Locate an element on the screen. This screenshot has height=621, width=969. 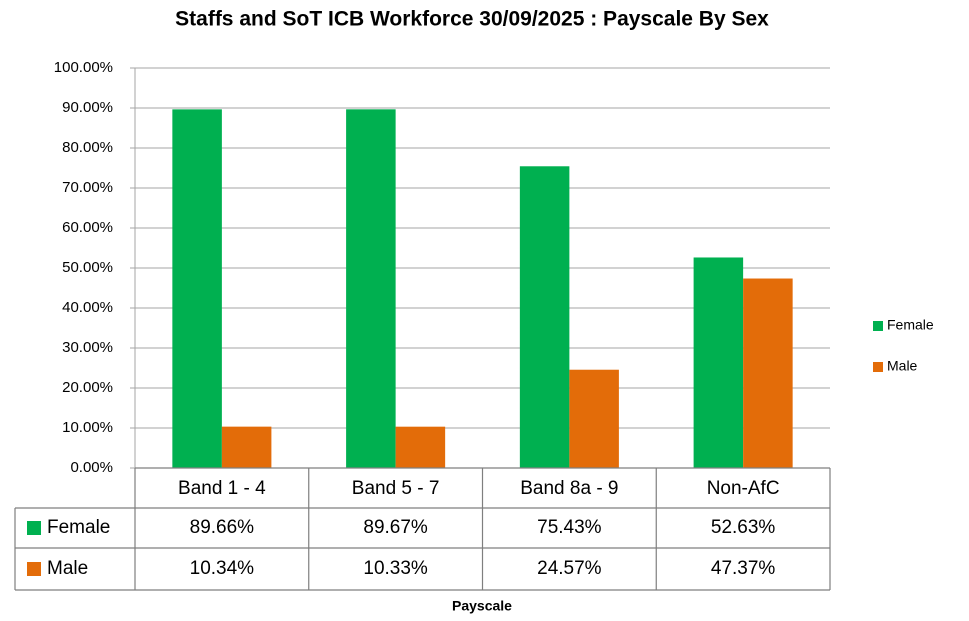
table-cell: 10.33% is located at coordinates (395, 568).